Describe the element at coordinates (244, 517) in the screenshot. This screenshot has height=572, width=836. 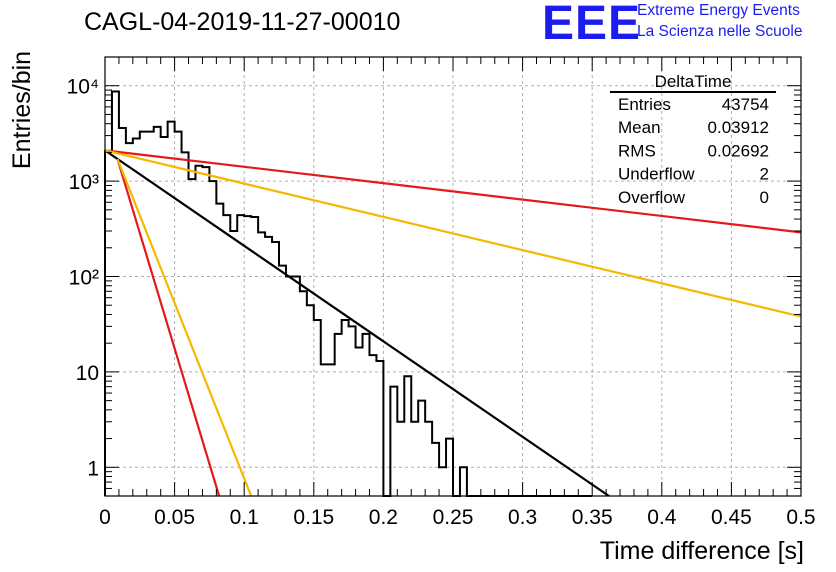
I see `x-tick-label: 0.1` at that location.